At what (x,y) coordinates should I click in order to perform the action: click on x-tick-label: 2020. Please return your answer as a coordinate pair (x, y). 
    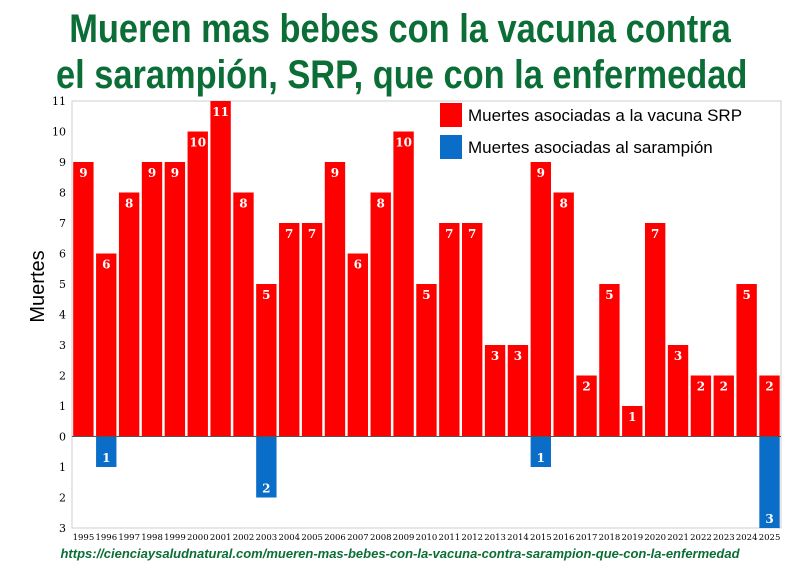
    Looking at the image, I should click on (655, 538).